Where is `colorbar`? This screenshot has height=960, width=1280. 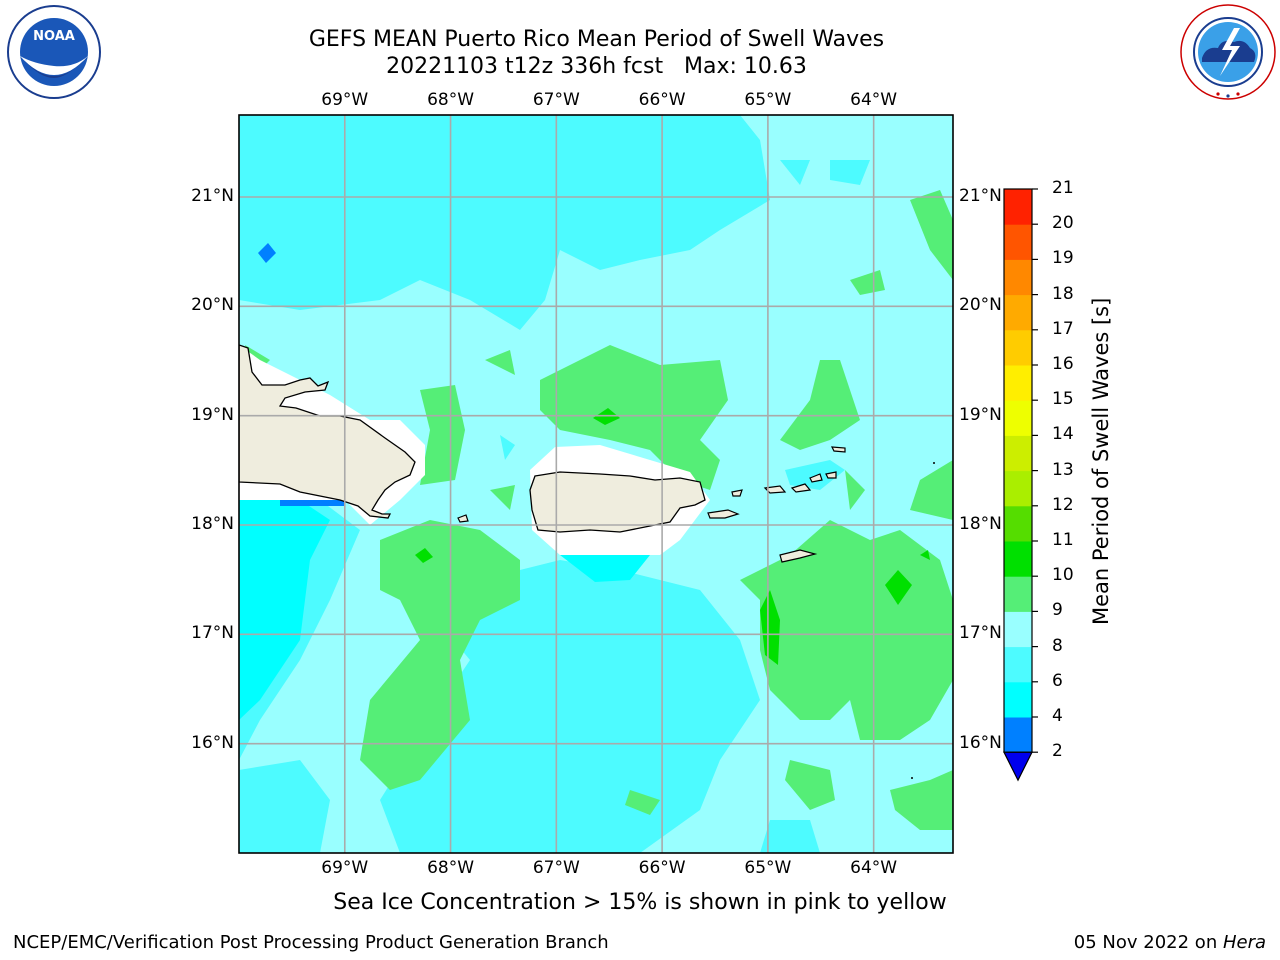 colorbar is located at coordinates (1020, 485).